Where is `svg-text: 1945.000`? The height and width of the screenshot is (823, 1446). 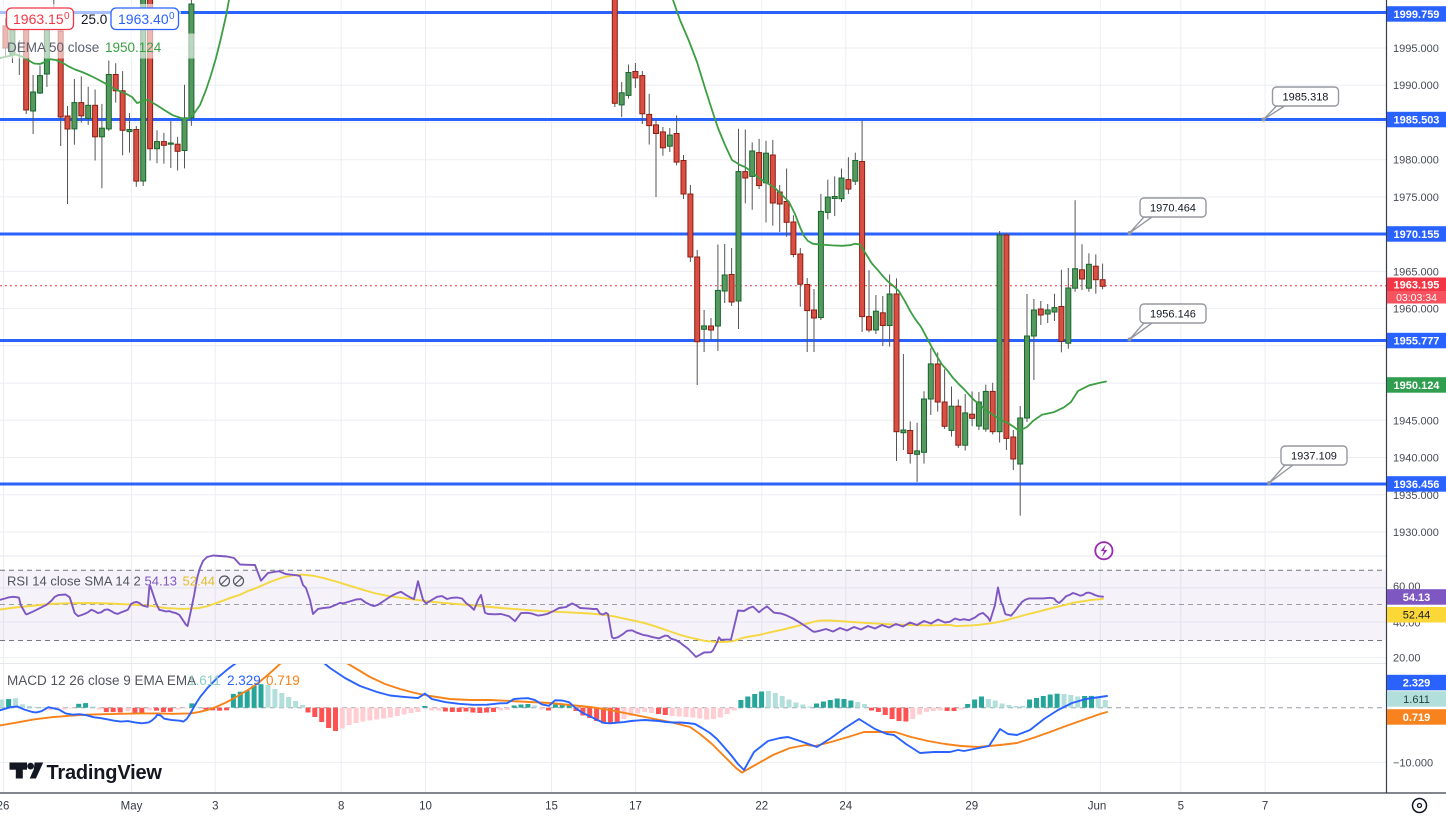
svg-text: 1945.000 is located at coordinates (1416, 421).